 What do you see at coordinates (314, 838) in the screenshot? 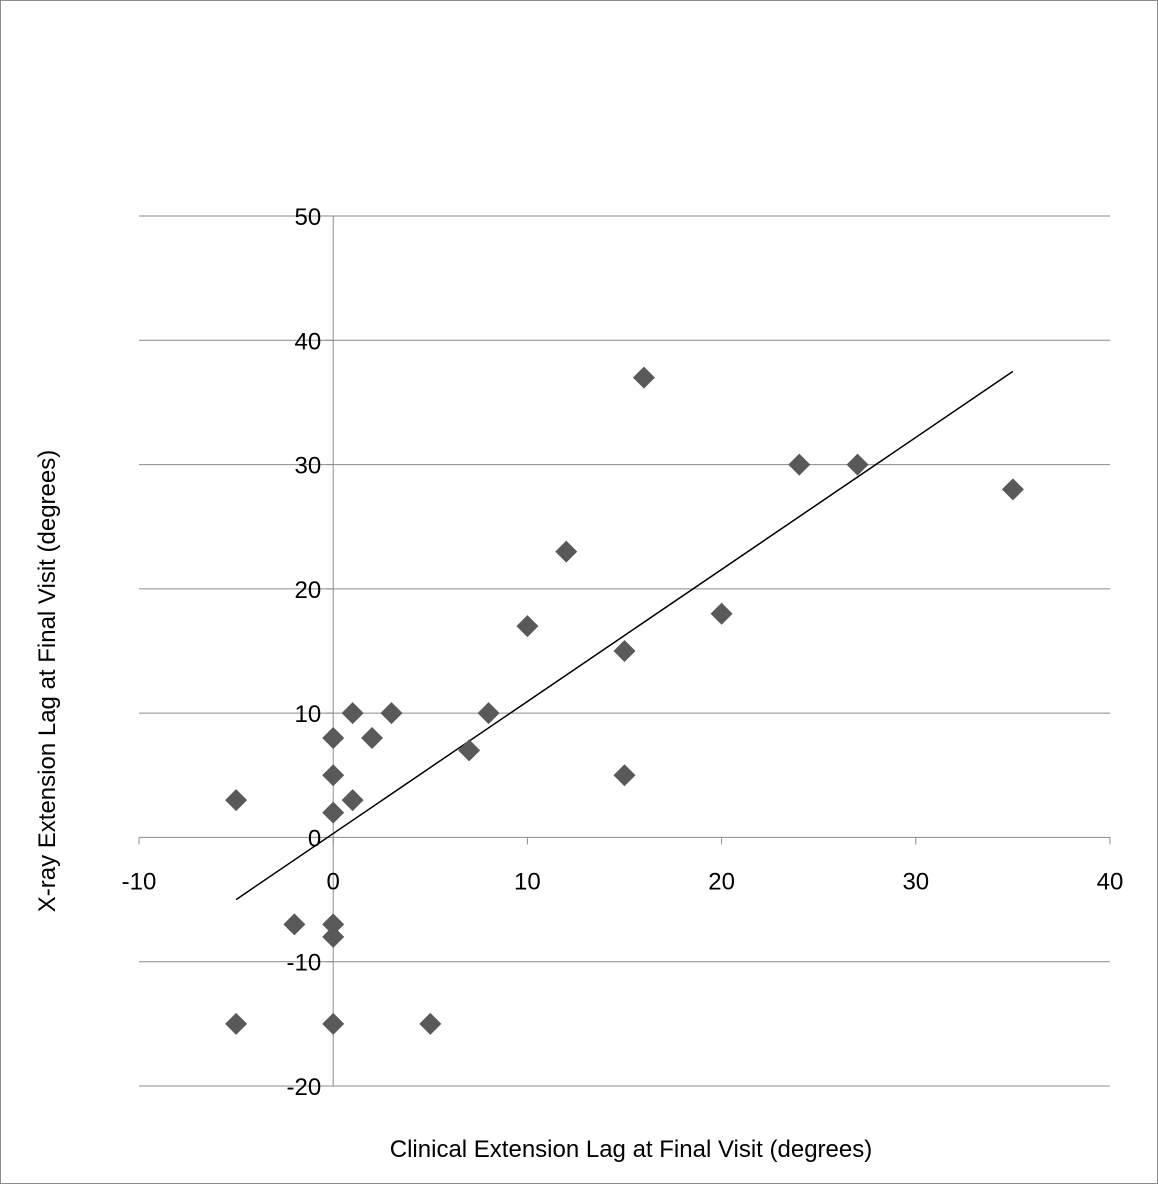
I see `y-tick-label: 0` at bounding box center [314, 838].